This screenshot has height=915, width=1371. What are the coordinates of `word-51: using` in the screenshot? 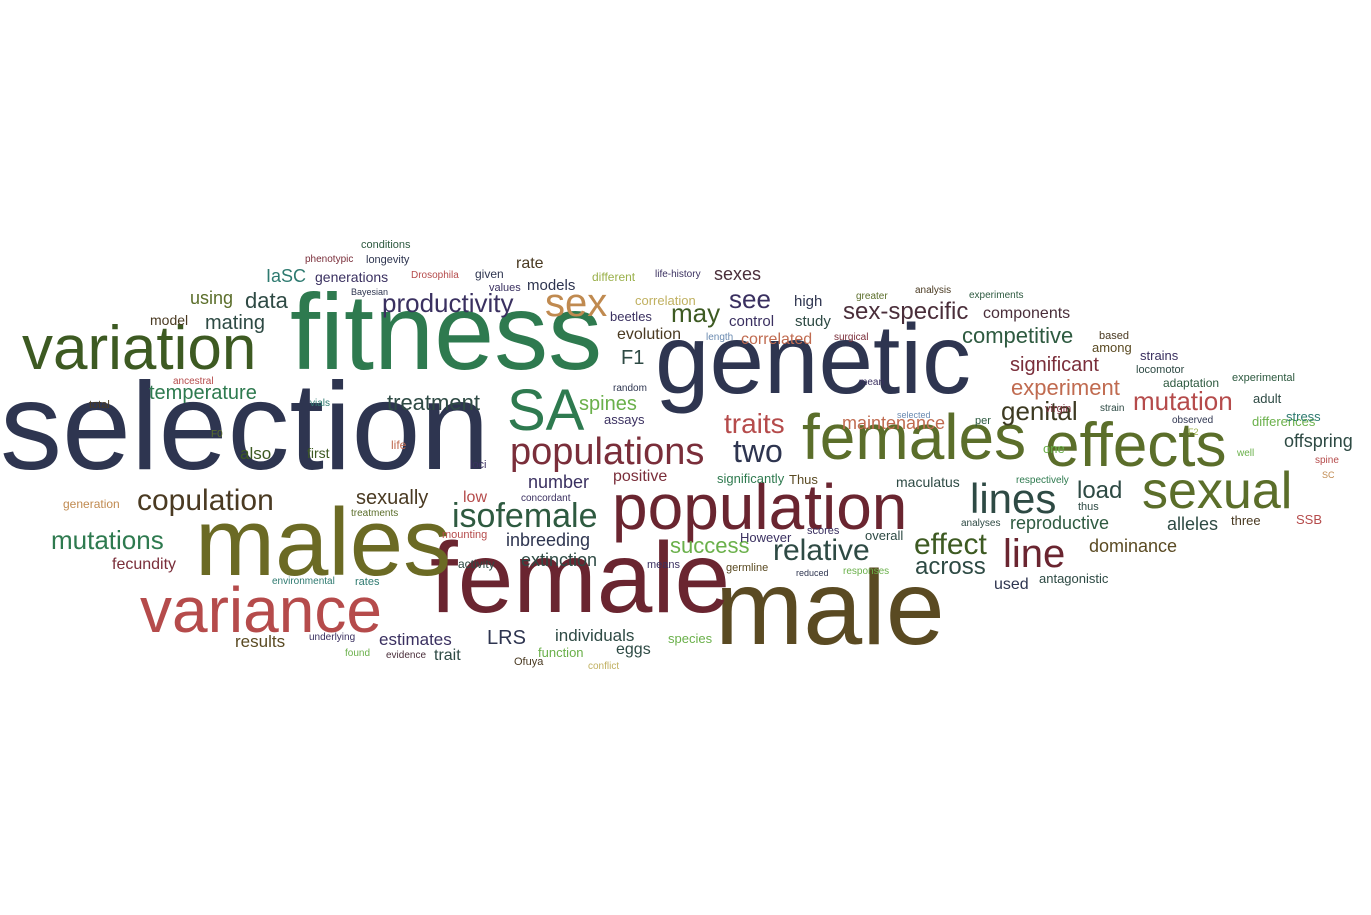 It's located at (212, 298).